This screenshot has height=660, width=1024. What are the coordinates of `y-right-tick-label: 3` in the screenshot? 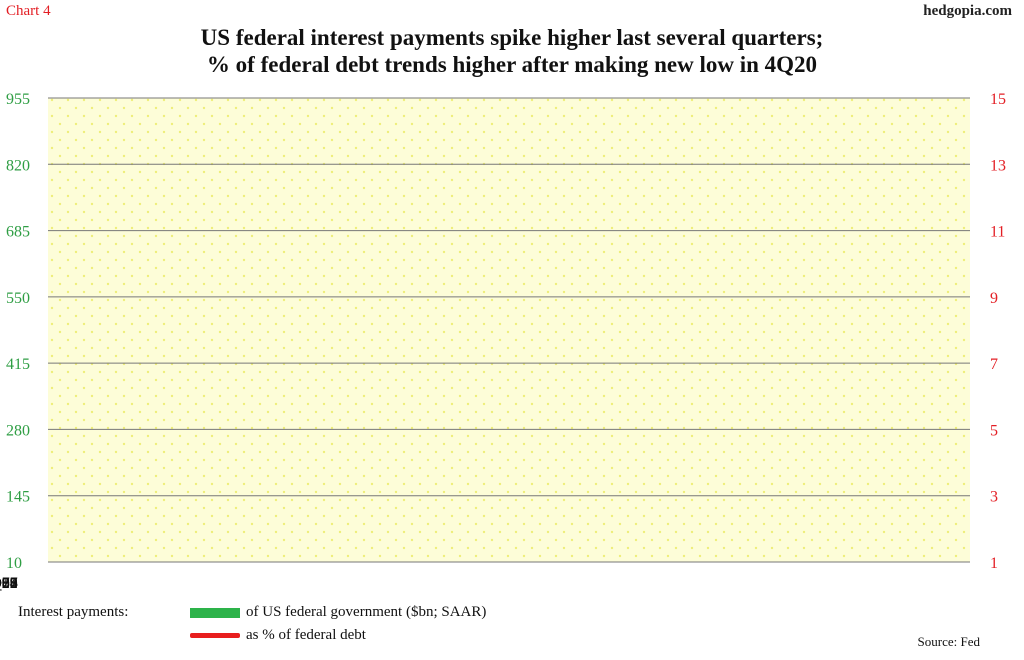 It's located at (994, 497).